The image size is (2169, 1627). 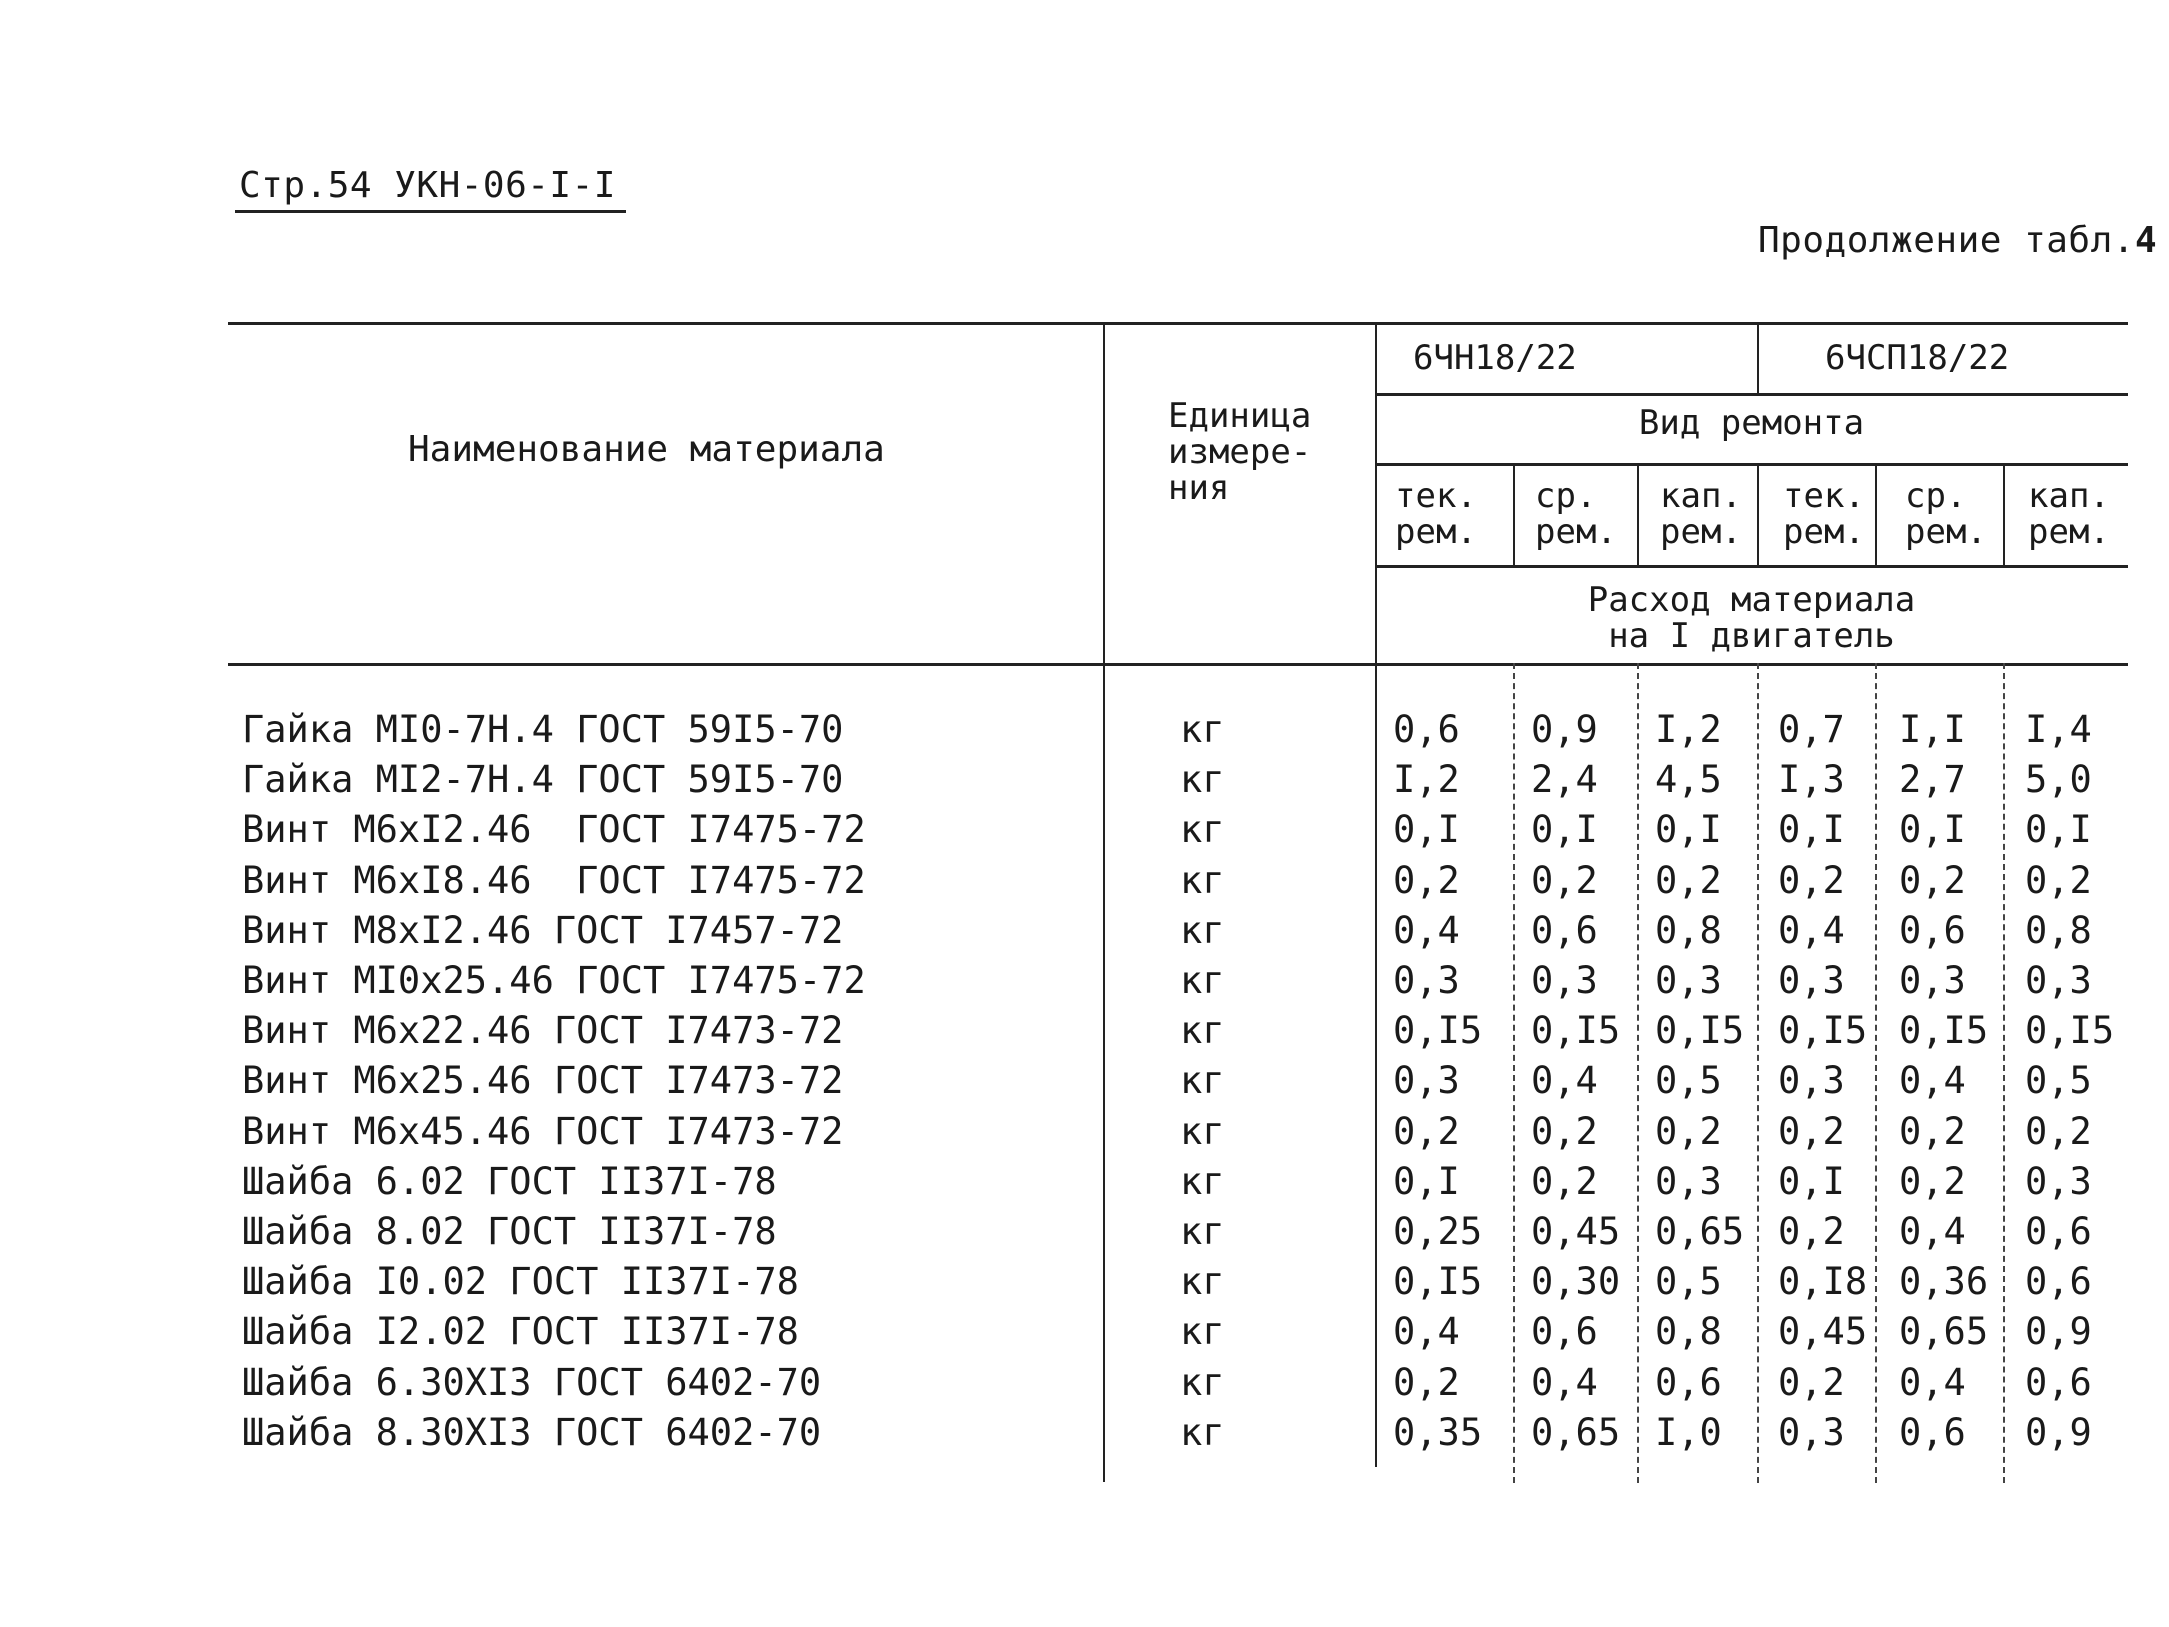 What do you see at coordinates (2058, 729) in the screenshot?
I see `consumption-value: I,4` at bounding box center [2058, 729].